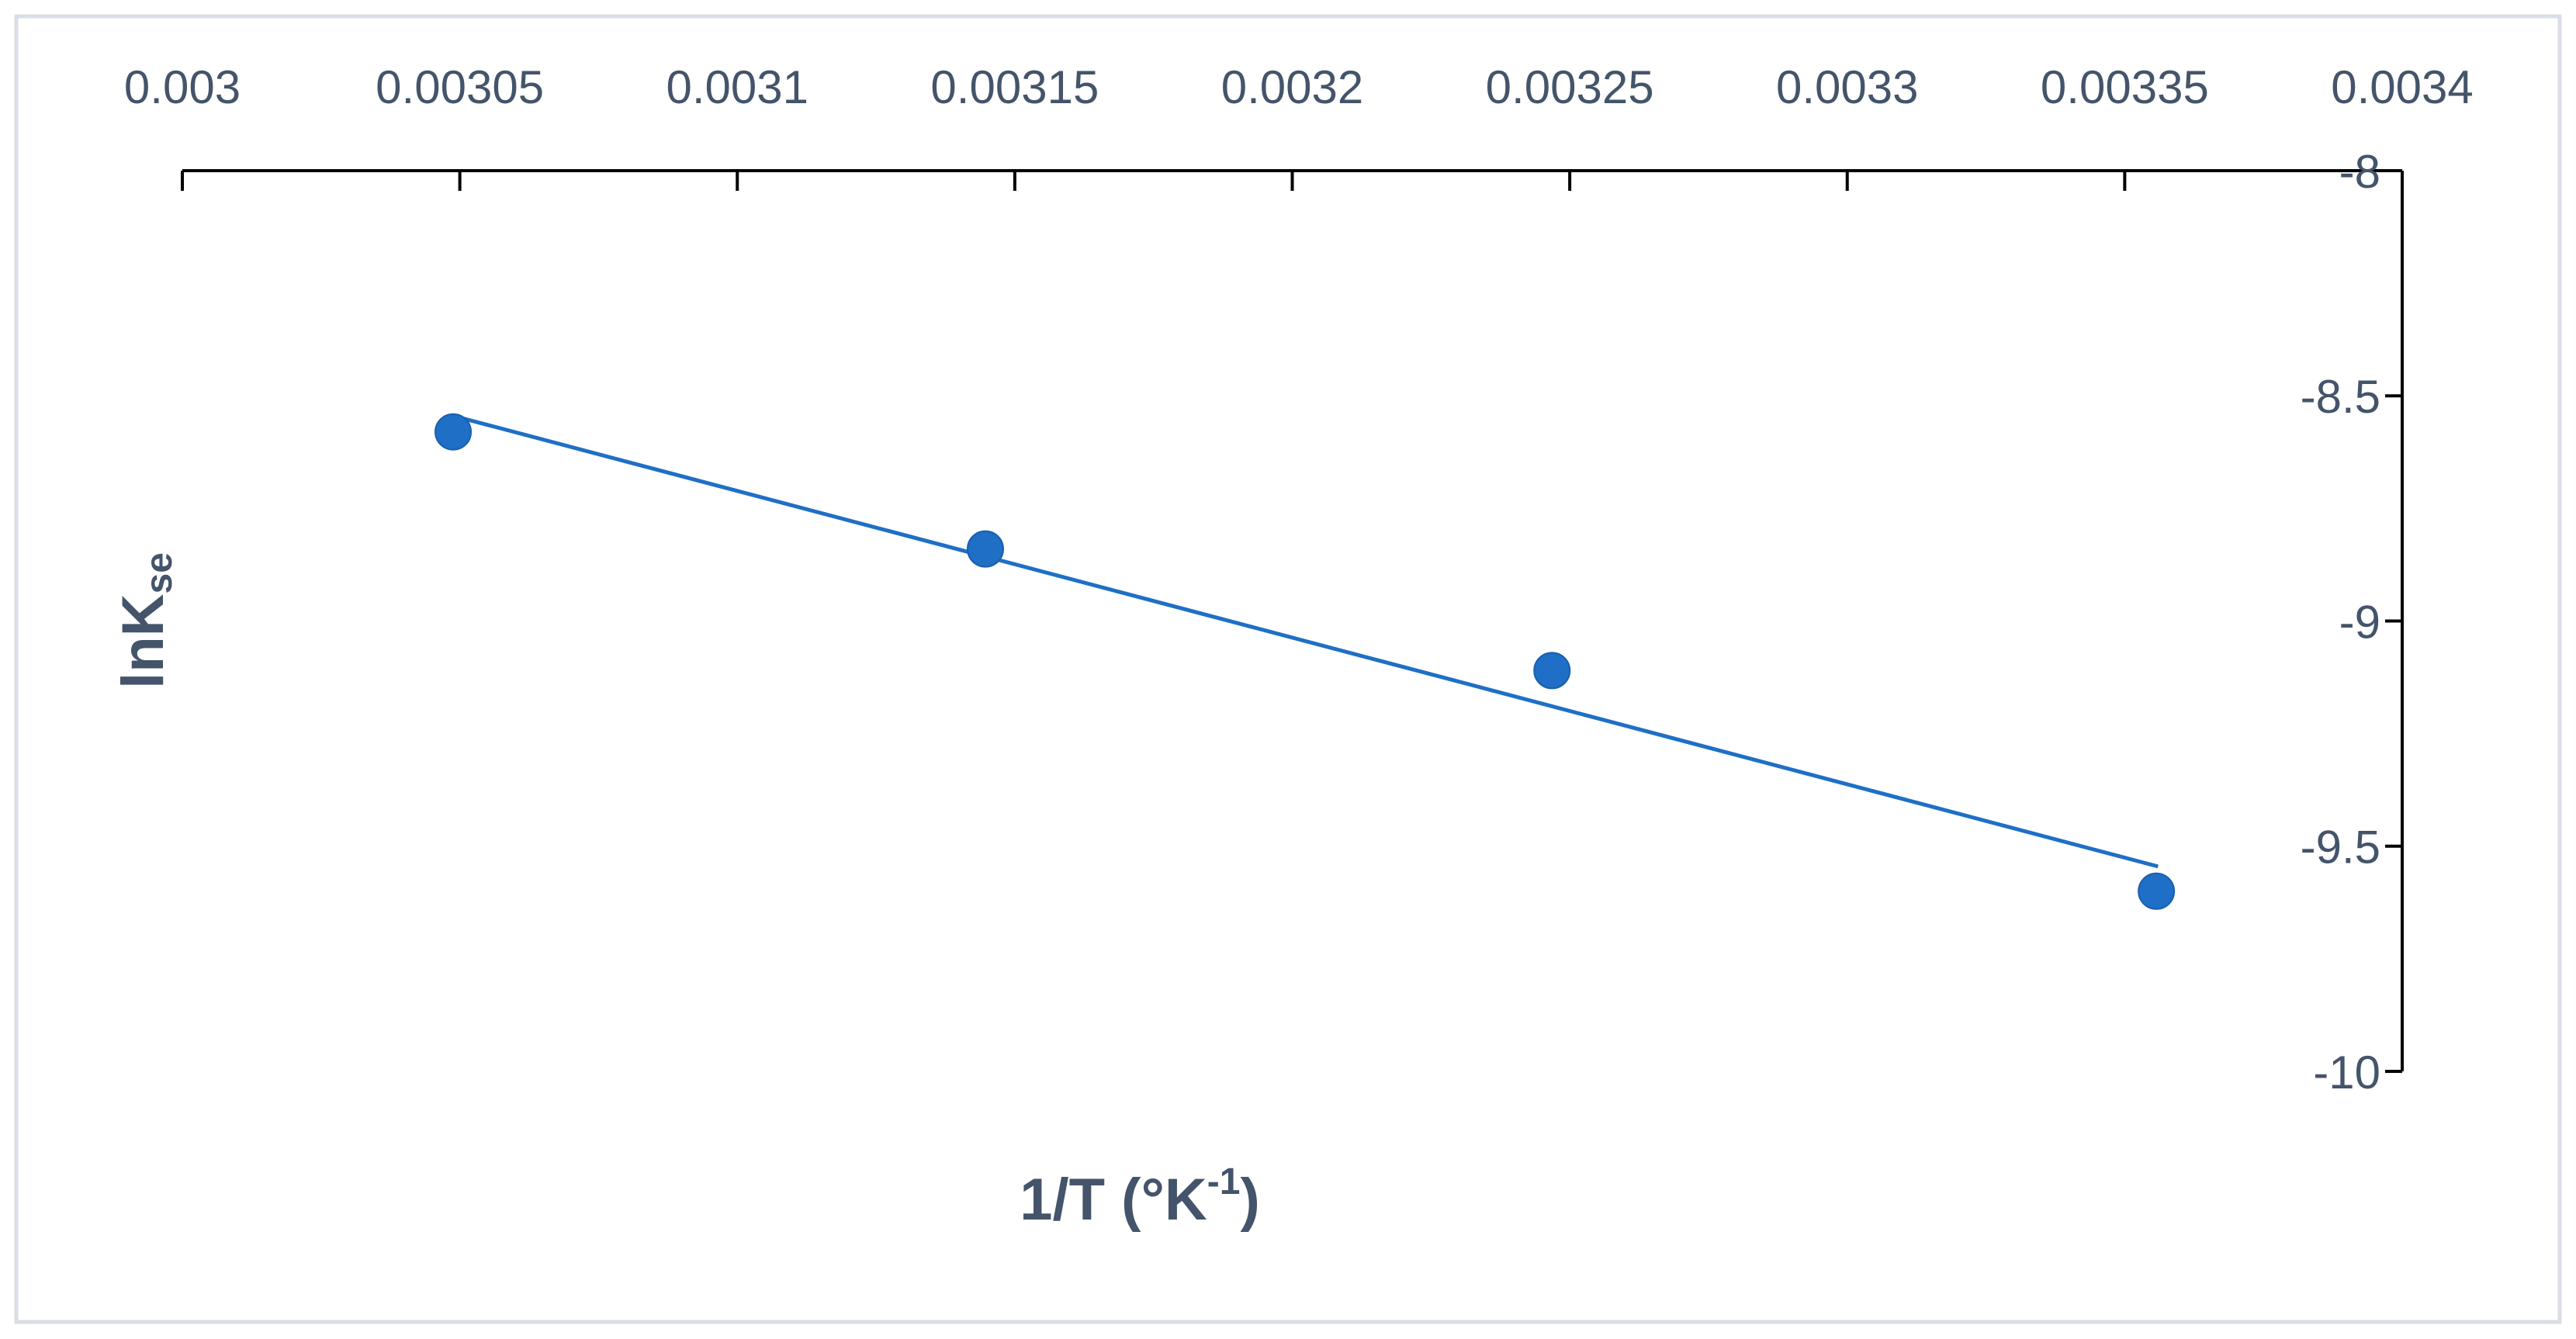  Describe the element at coordinates (182, 87) in the screenshot. I see `x-tick-label: 0.003` at that location.